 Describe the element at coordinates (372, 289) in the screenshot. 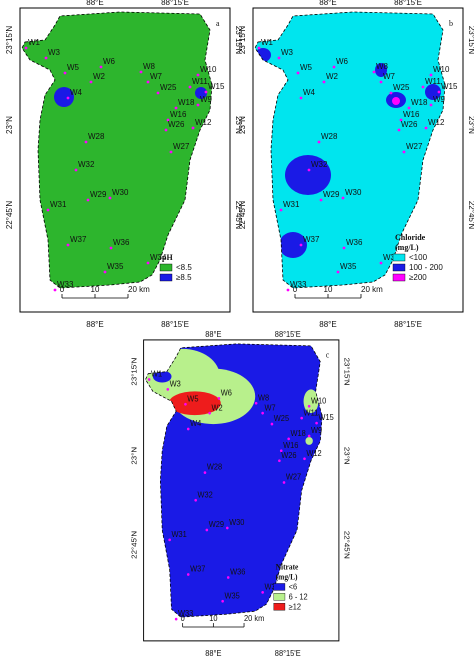

I see `scale-label: 20 km` at that location.